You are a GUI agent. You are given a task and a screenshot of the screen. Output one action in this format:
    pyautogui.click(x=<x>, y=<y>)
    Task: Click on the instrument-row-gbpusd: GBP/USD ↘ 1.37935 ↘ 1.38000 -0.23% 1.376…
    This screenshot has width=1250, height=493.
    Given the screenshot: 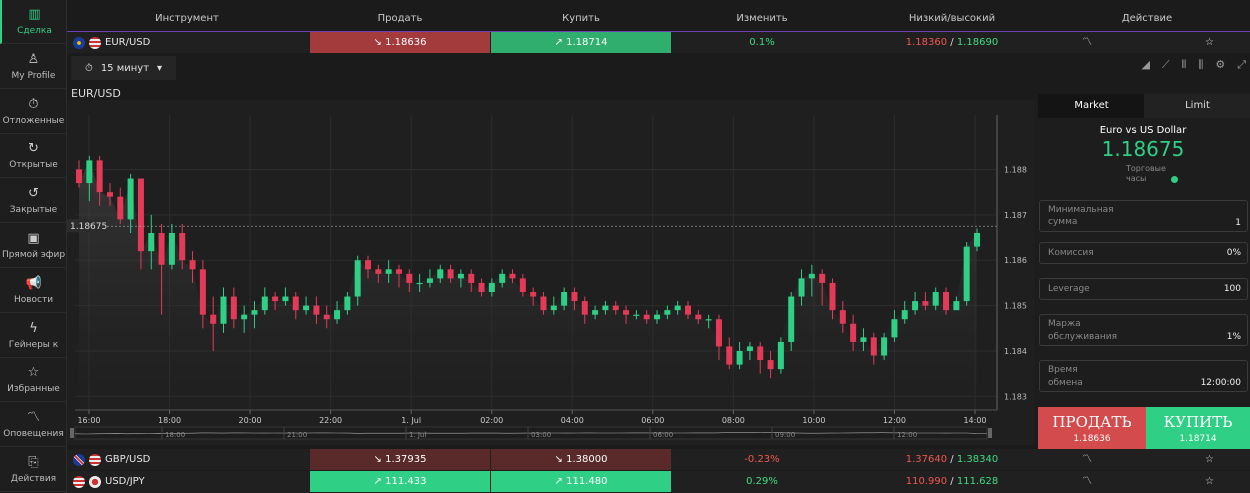 What is the action you would take?
    pyautogui.click(x=658, y=459)
    